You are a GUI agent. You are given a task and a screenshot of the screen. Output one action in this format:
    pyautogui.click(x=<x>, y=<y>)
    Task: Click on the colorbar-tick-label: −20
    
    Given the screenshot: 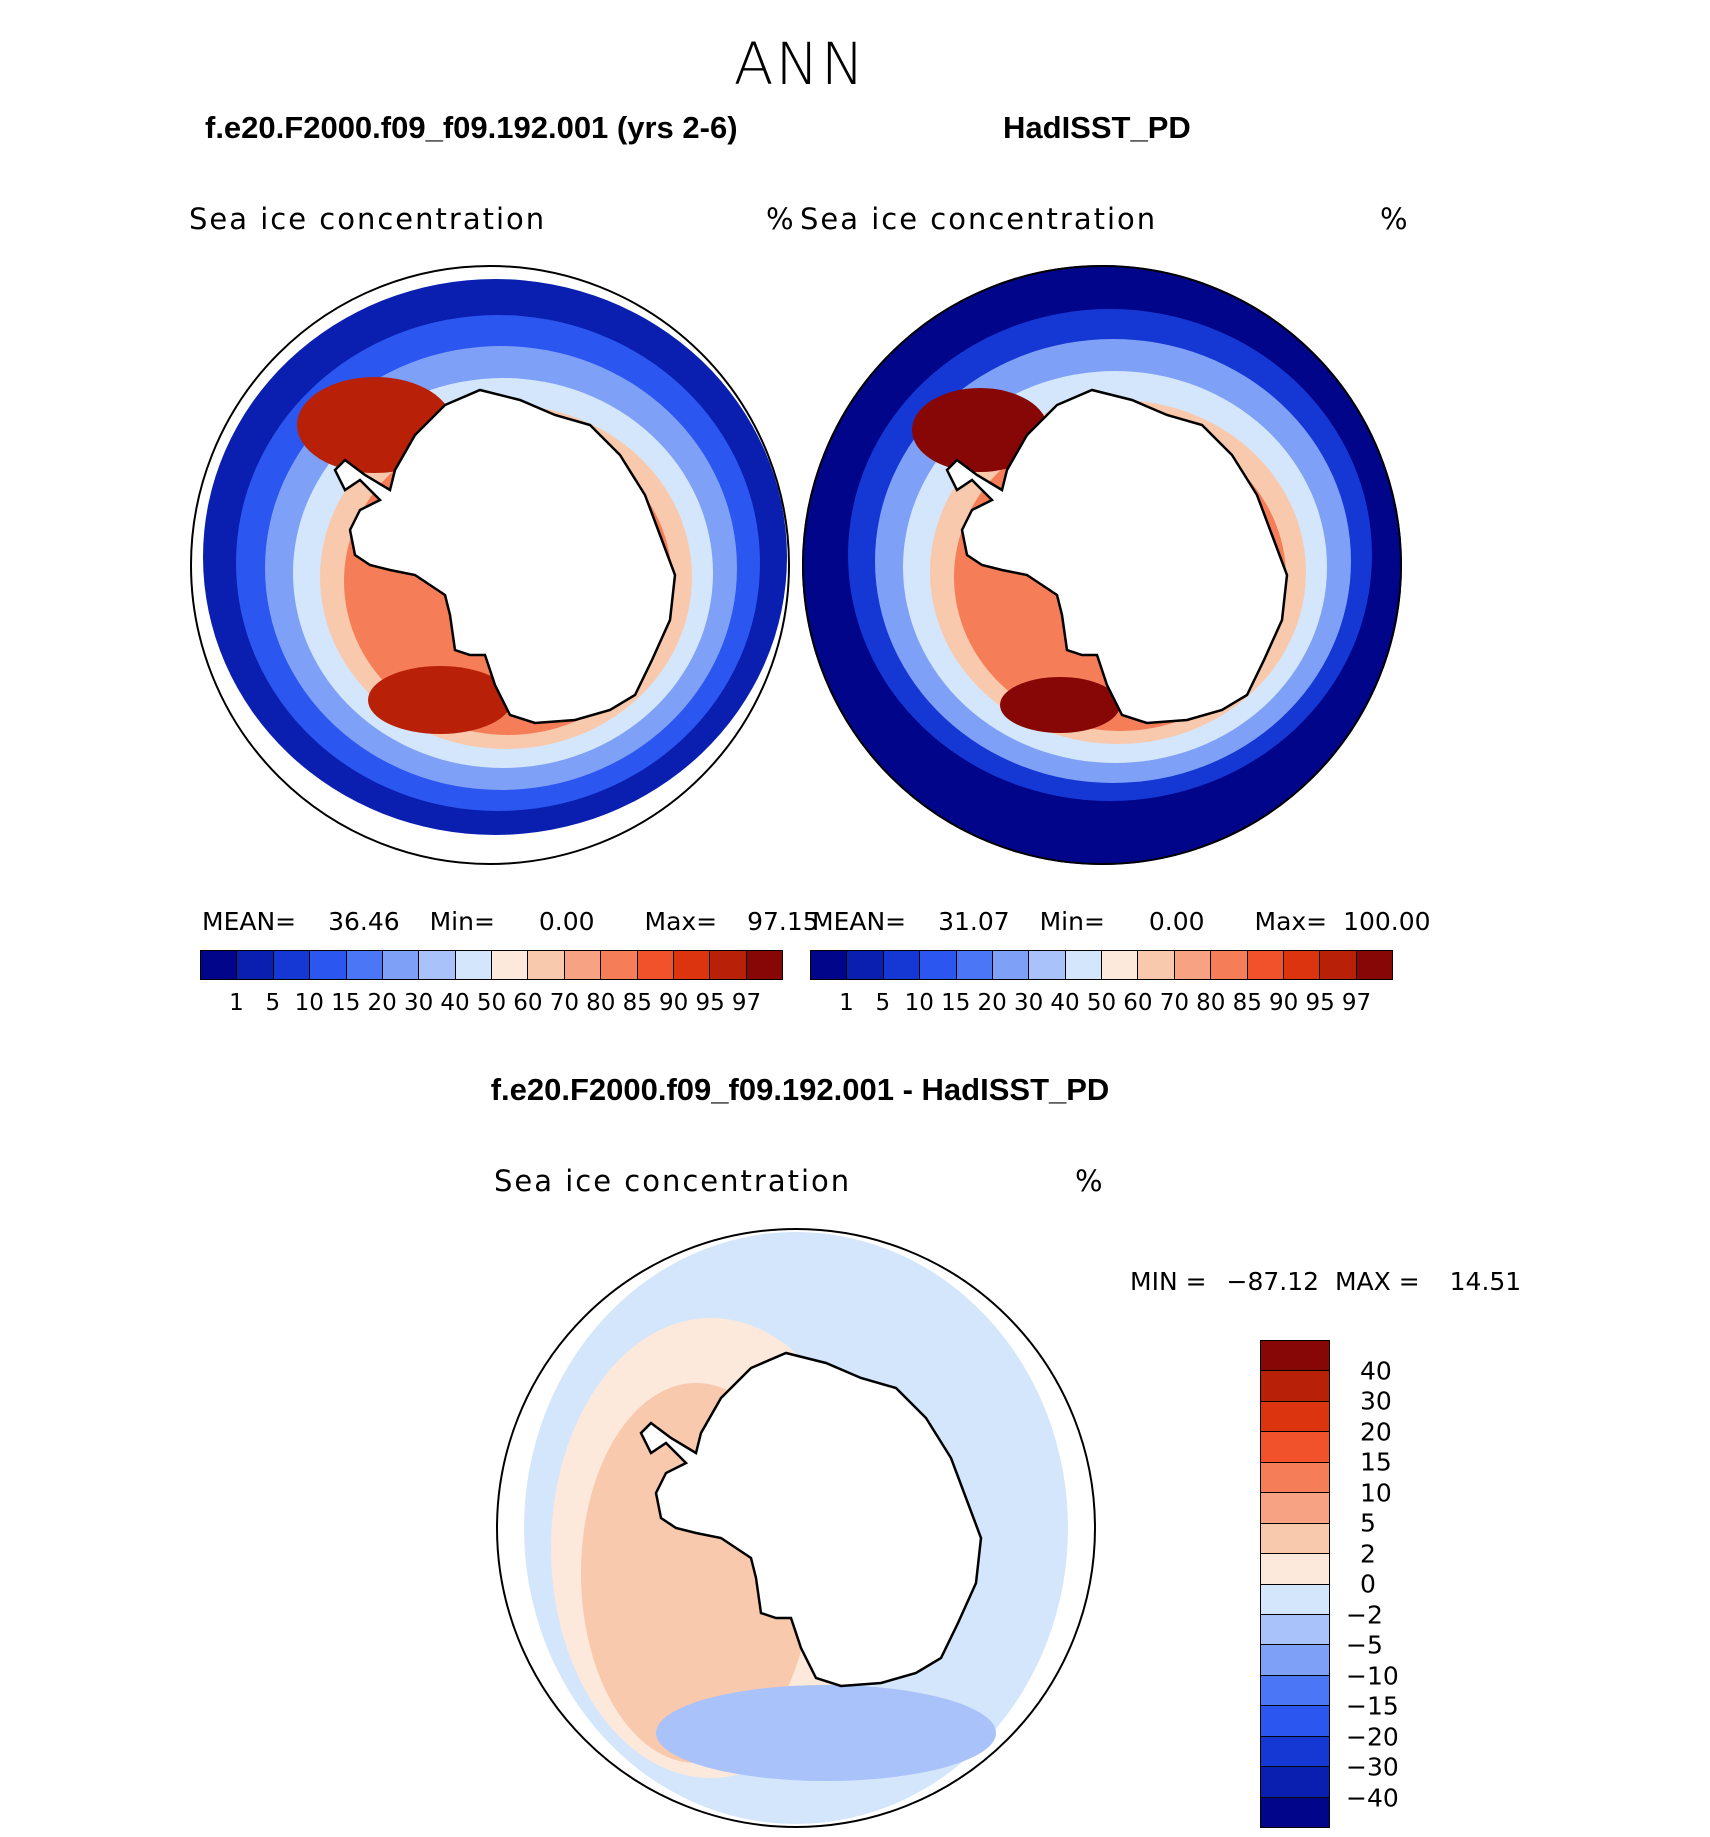 What is the action you would take?
    pyautogui.click(x=1372, y=1736)
    